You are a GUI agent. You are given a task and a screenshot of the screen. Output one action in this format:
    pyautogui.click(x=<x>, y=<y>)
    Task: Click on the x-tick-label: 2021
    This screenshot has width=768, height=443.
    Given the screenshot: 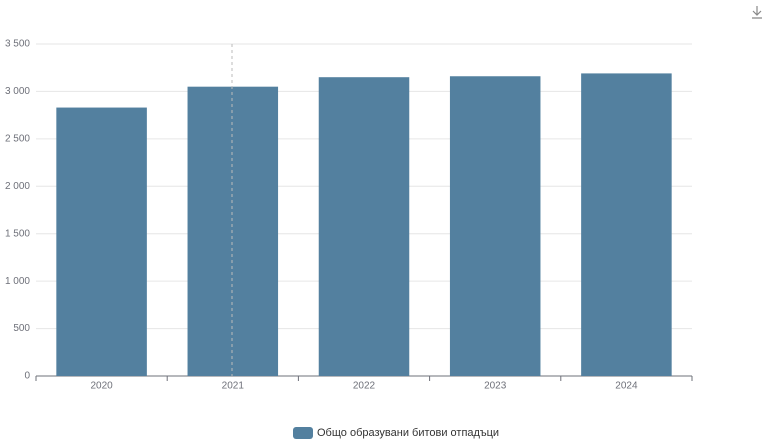 What is the action you would take?
    pyautogui.click(x=233, y=386)
    